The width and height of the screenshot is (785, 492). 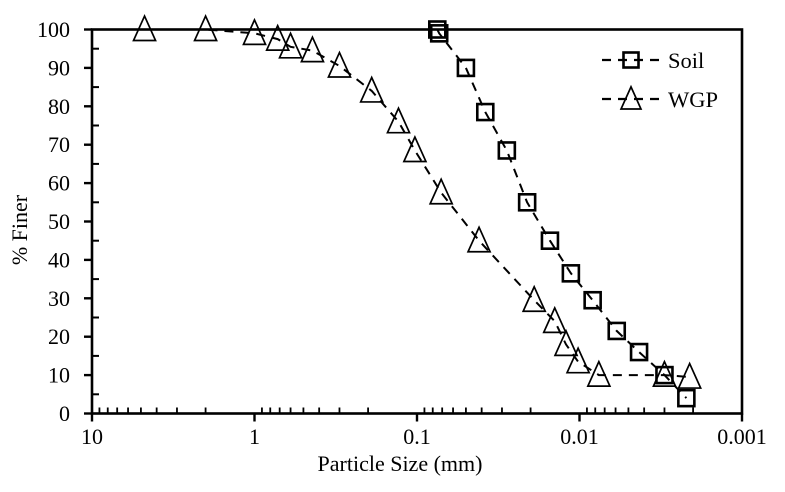 What do you see at coordinates (400, 463) in the screenshot?
I see `x-axis-title: Particle Size (mm)` at bounding box center [400, 463].